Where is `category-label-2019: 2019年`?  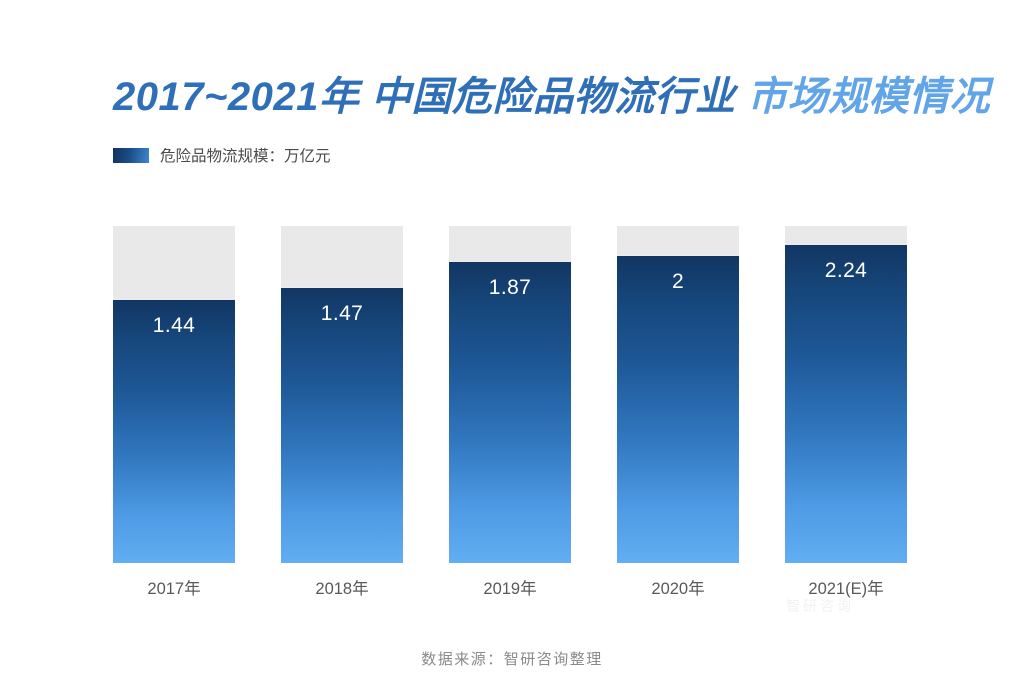
category-label-2019: 2019年 is located at coordinates (510, 589).